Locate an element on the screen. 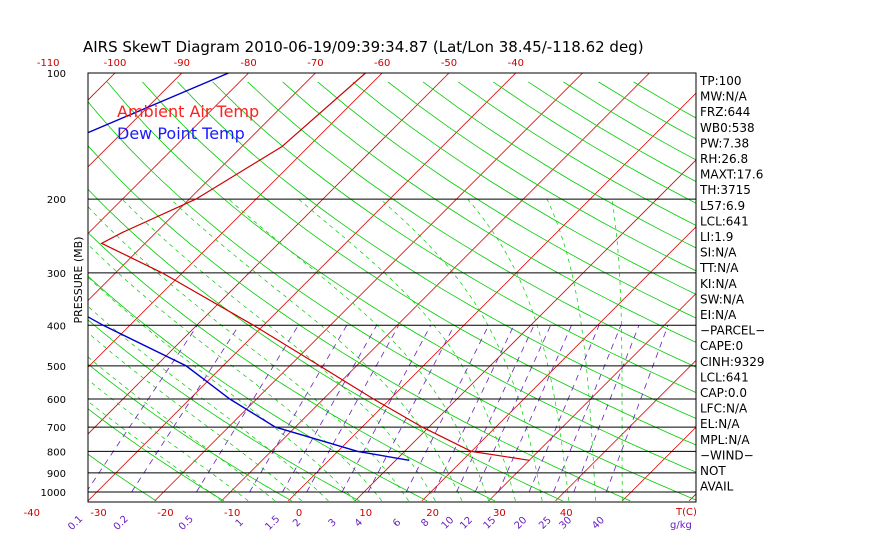 The width and height of the screenshot is (870, 560). pressure-tick-label: 200 is located at coordinates (56, 200).